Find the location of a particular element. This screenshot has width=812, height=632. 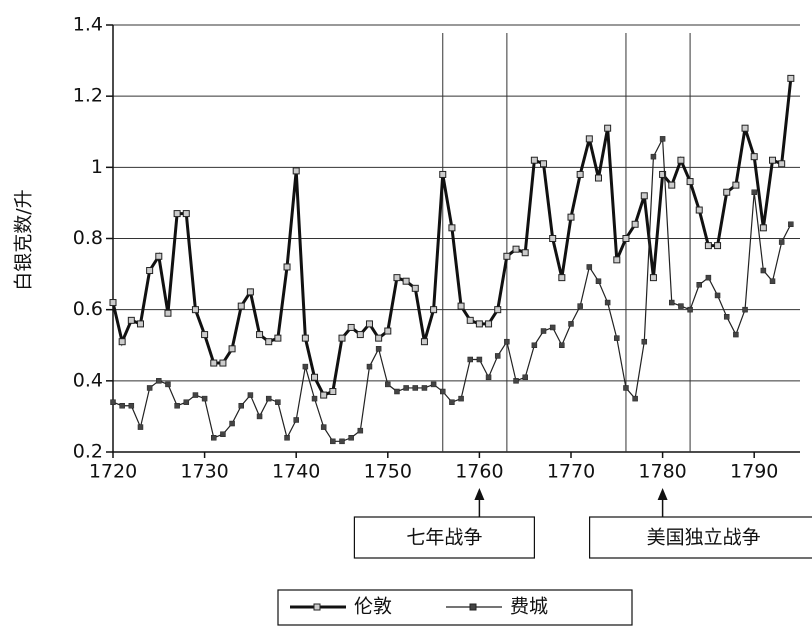

x-tick-label: 1760 is located at coordinates (479, 472).